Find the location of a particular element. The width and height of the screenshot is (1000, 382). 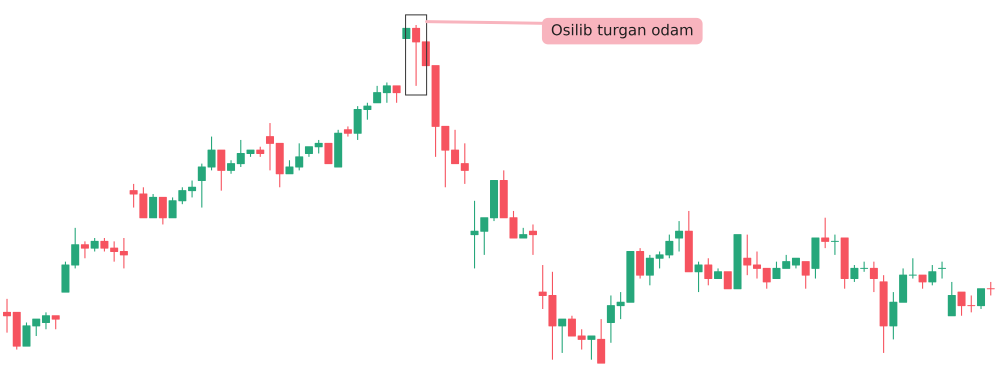

annotation: Osilib turgan odam is located at coordinates (622, 31).